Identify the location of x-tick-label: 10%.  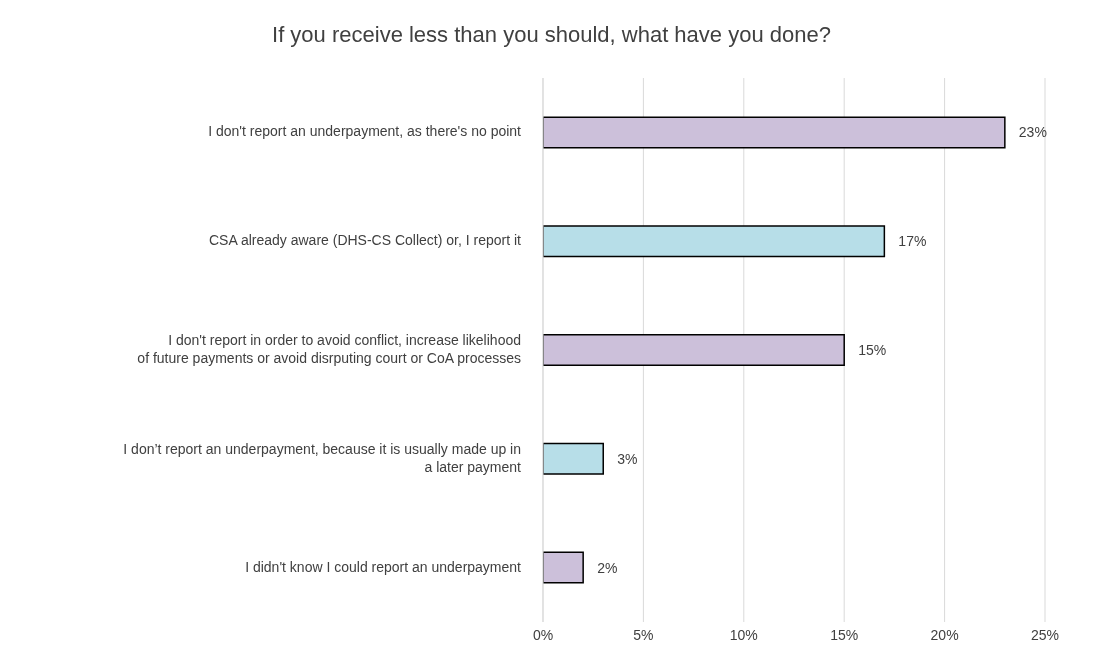
(743, 634).